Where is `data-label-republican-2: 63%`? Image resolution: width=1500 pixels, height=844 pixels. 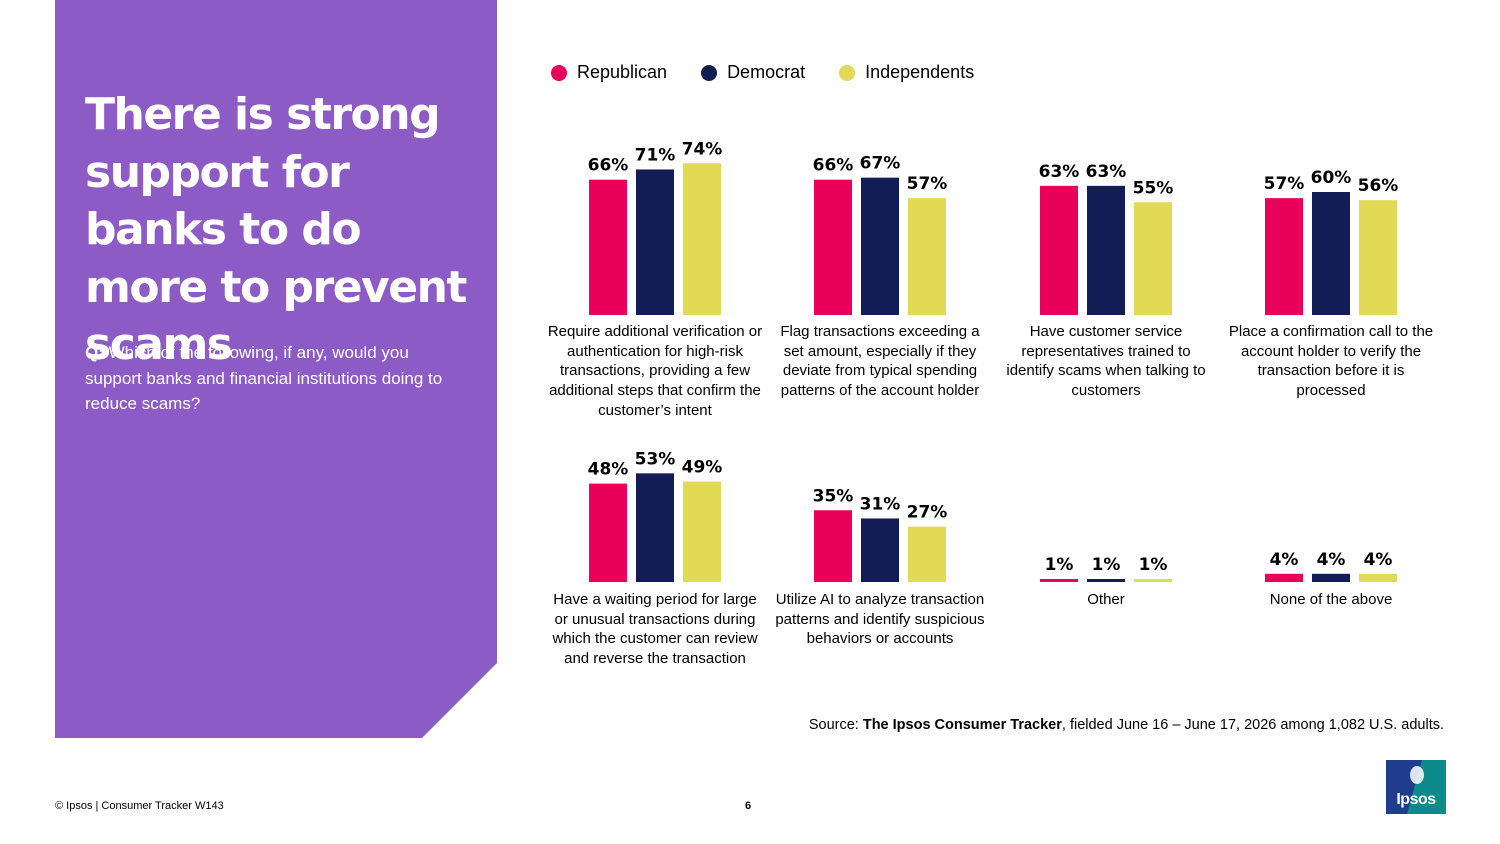 data-label-republican-2: 63% is located at coordinates (1059, 172).